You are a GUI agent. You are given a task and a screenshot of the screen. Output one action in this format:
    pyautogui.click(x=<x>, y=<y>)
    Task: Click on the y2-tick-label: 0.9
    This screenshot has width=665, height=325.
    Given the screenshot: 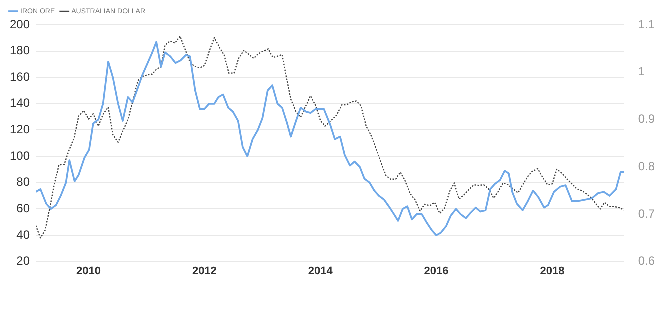 What is the action you would take?
    pyautogui.click(x=647, y=119)
    